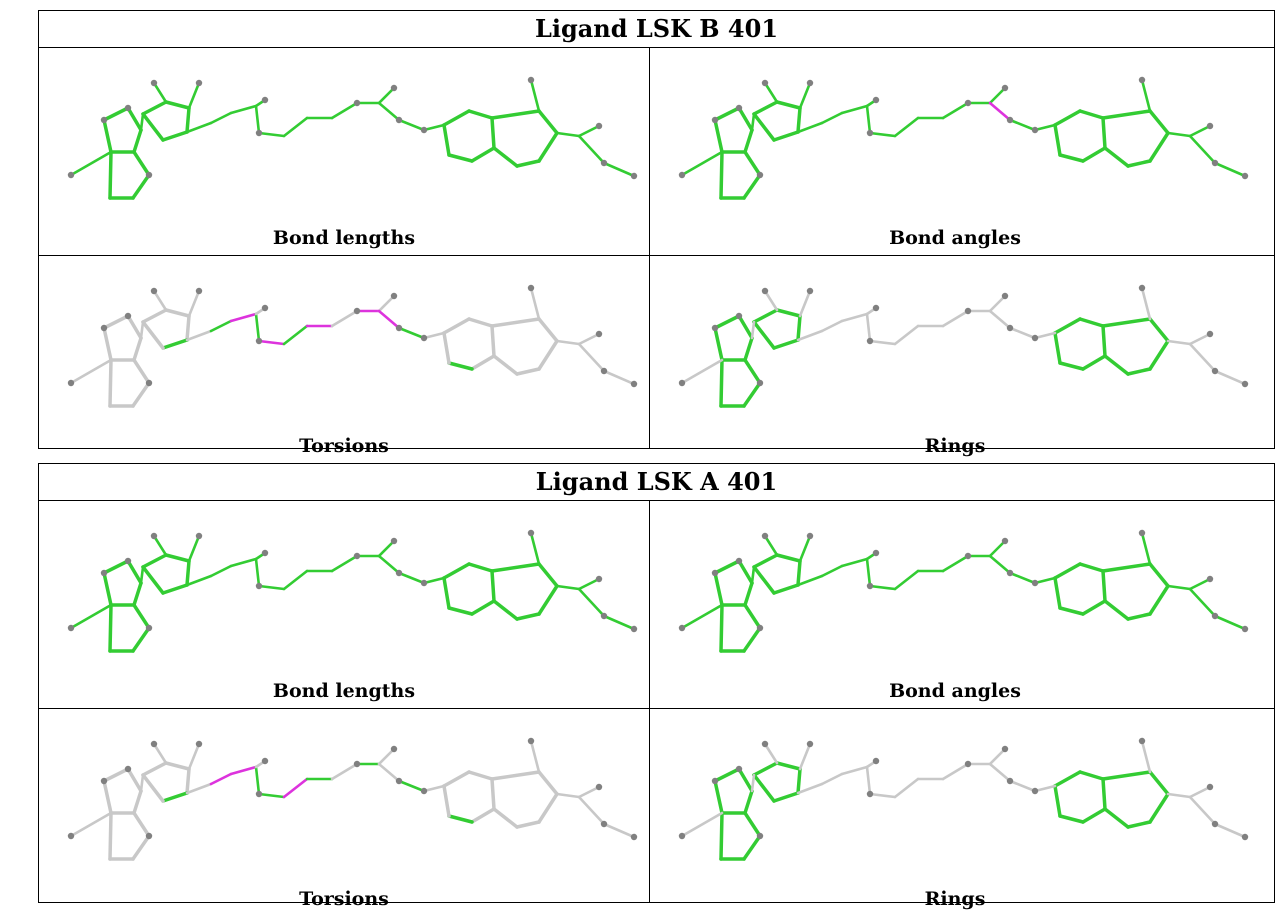  I want to click on bond-c12-c13, so click(799, 781).